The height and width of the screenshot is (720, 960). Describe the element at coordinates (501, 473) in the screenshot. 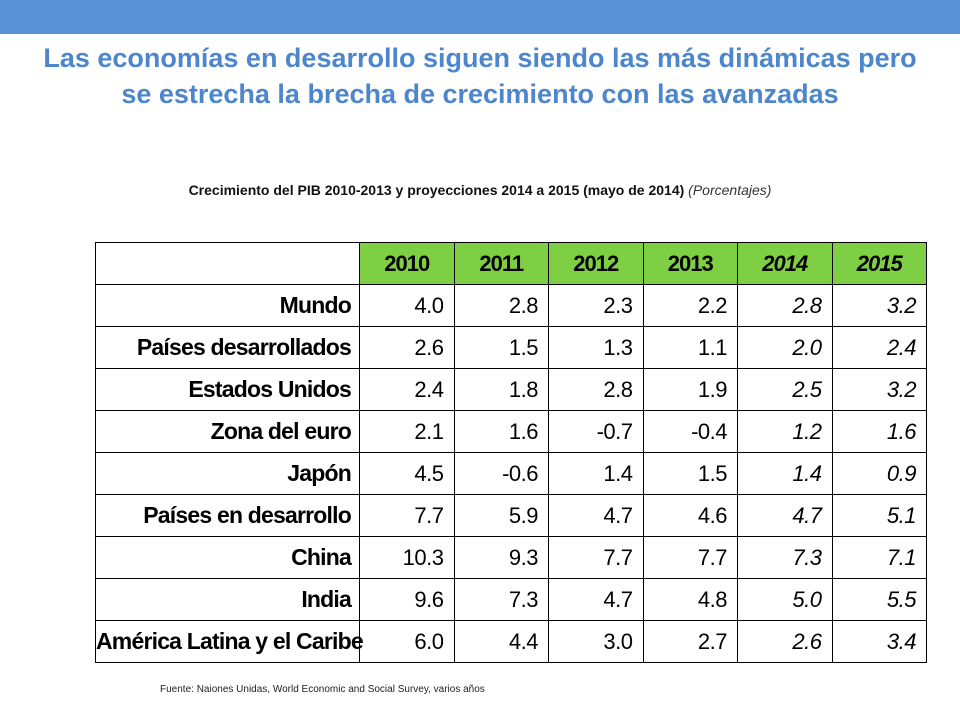

I see `value-cell: -0.6` at that location.